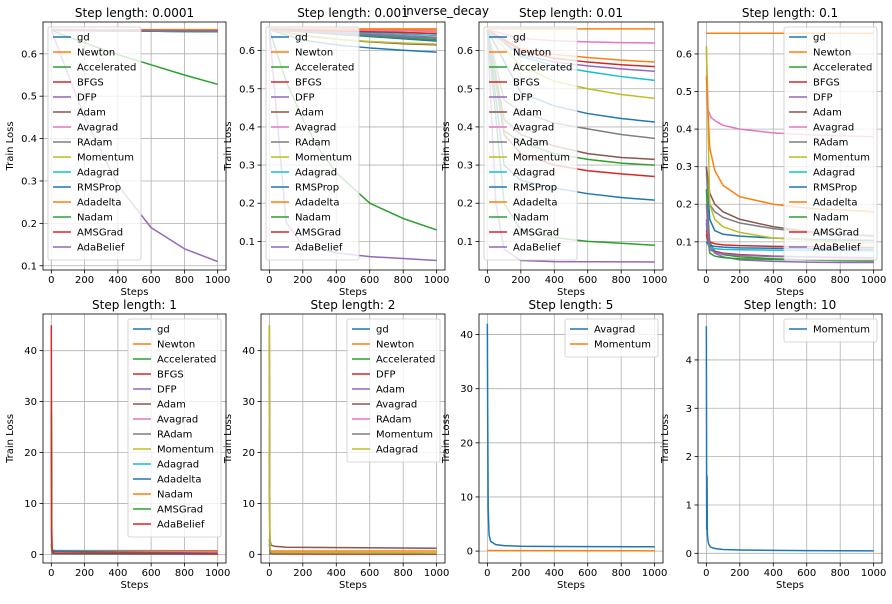 The image size is (892, 604). What do you see at coordinates (554, 573) in the screenshot?
I see `x-tick-label: 400` at bounding box center [554, 573].